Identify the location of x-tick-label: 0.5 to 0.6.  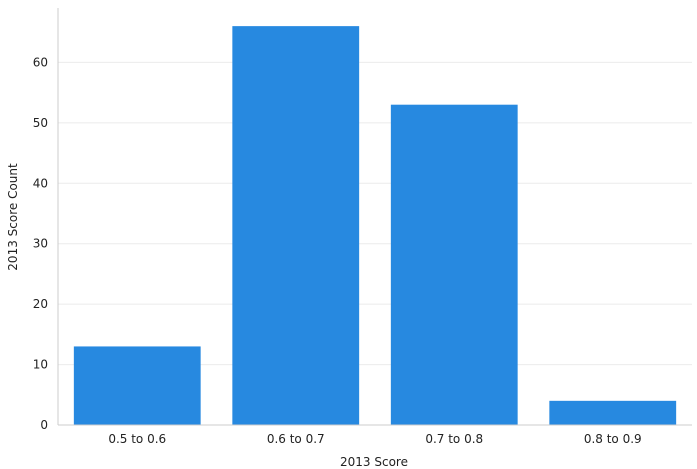
(137, 439).